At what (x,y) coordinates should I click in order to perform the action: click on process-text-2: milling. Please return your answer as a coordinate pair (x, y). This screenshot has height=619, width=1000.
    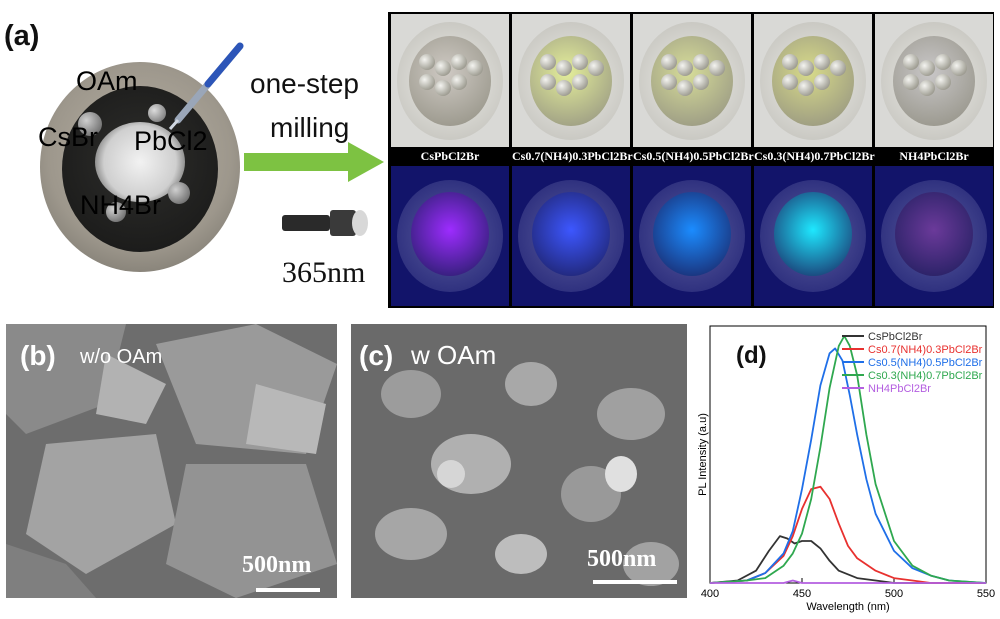
    Looking at the image, I should click on (310, 127).